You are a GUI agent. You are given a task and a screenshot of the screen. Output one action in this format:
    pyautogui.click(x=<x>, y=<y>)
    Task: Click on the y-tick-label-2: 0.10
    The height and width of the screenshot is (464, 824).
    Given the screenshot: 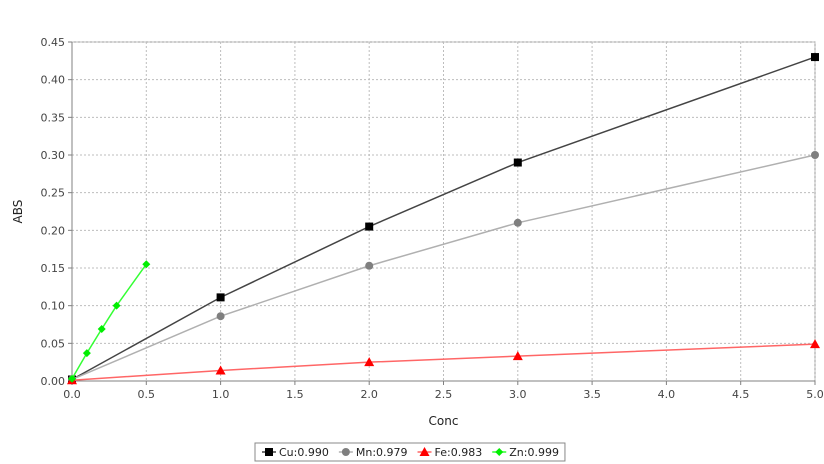 What is the action you would take?
    pyautogui.click(x=53, y=306)
    